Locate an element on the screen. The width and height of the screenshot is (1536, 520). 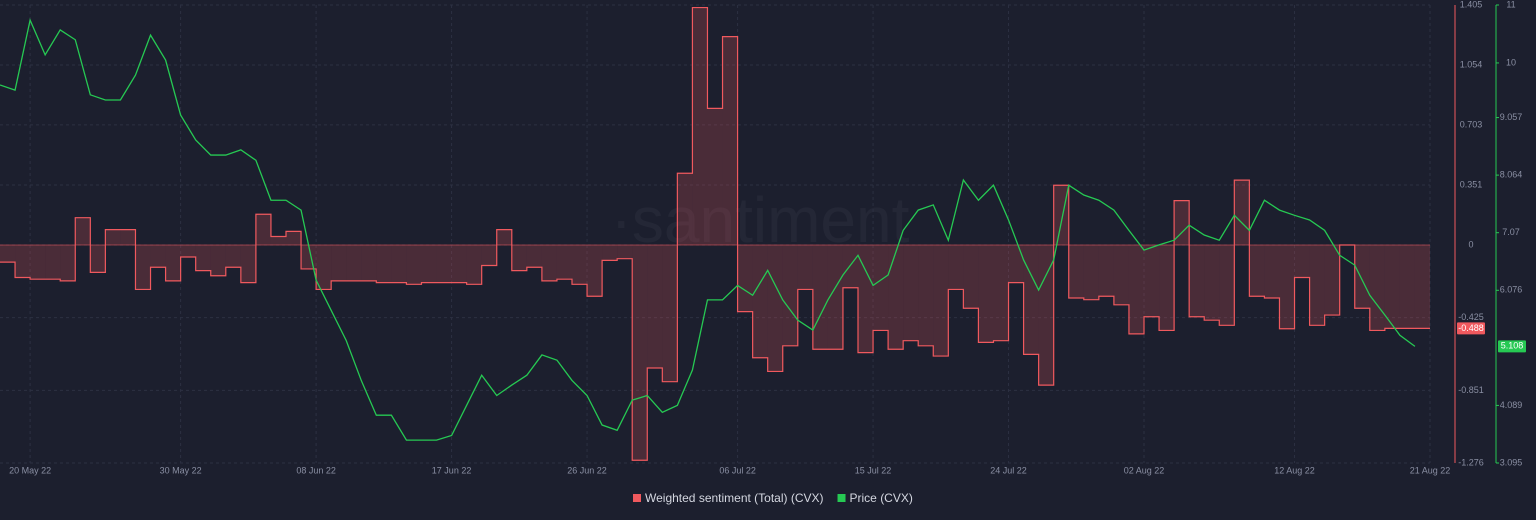
y-tick-label: 0 is located at coordinates (1470, 244).